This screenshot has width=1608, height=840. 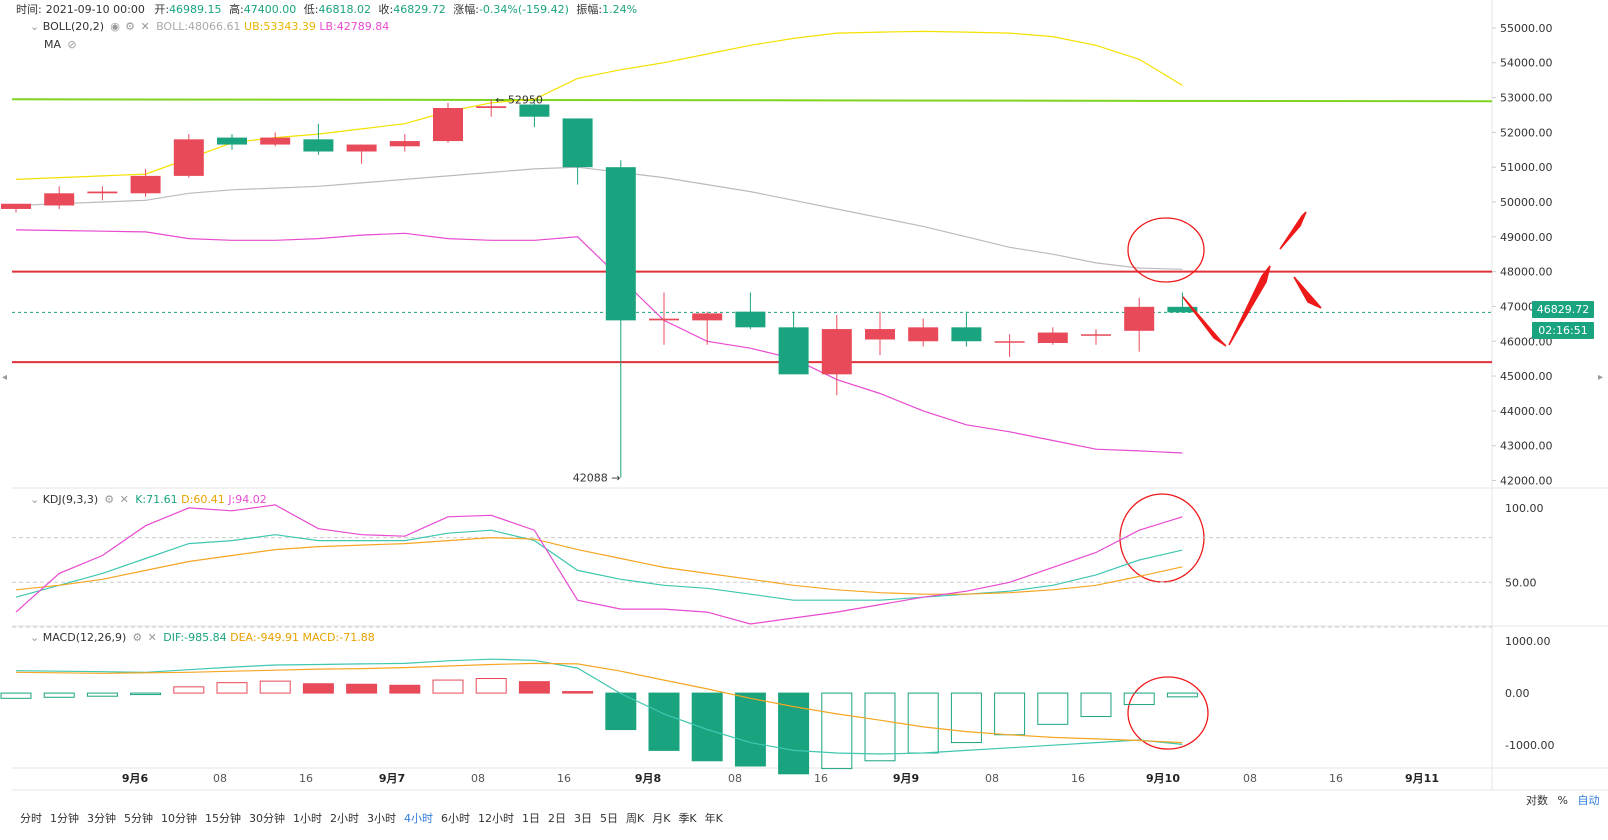 What do you see at coordinates (223, 818) in the screenshot?
I see `timeframe-5: 15分钟` at bounding box center [223, 818].